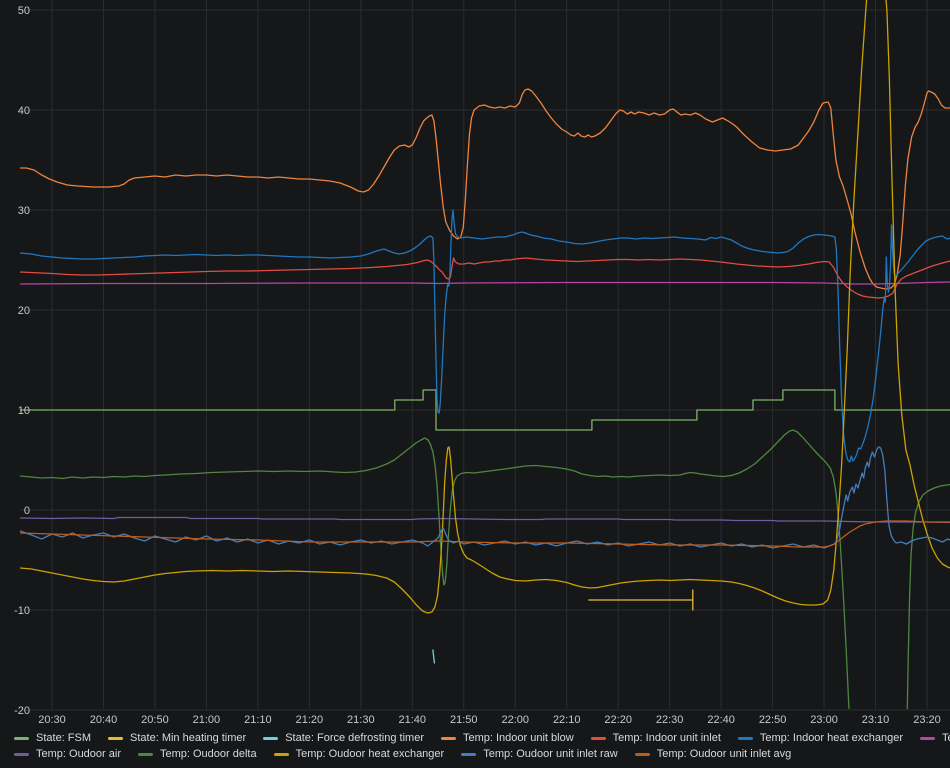 This screenshot has width=950, height=768. I want to click on legend-item-state-min-heating-timer: State: Min heating timer, so click(177, 738).